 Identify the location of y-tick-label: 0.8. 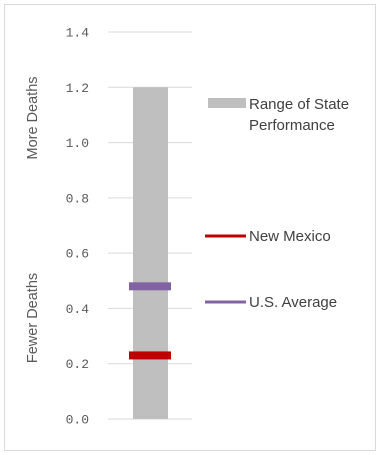
(77, 198).